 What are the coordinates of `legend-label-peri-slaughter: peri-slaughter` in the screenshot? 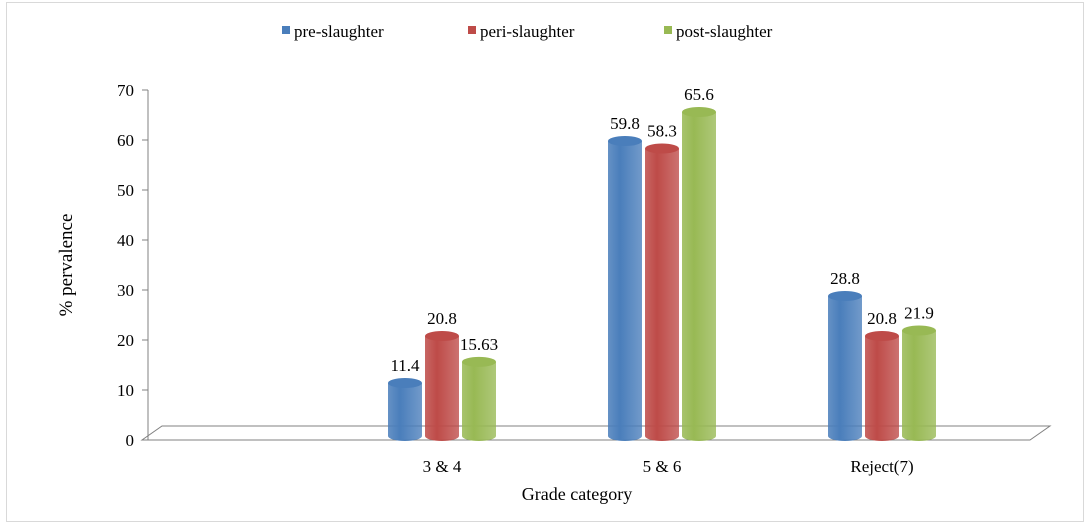 It's located at (527, 31).